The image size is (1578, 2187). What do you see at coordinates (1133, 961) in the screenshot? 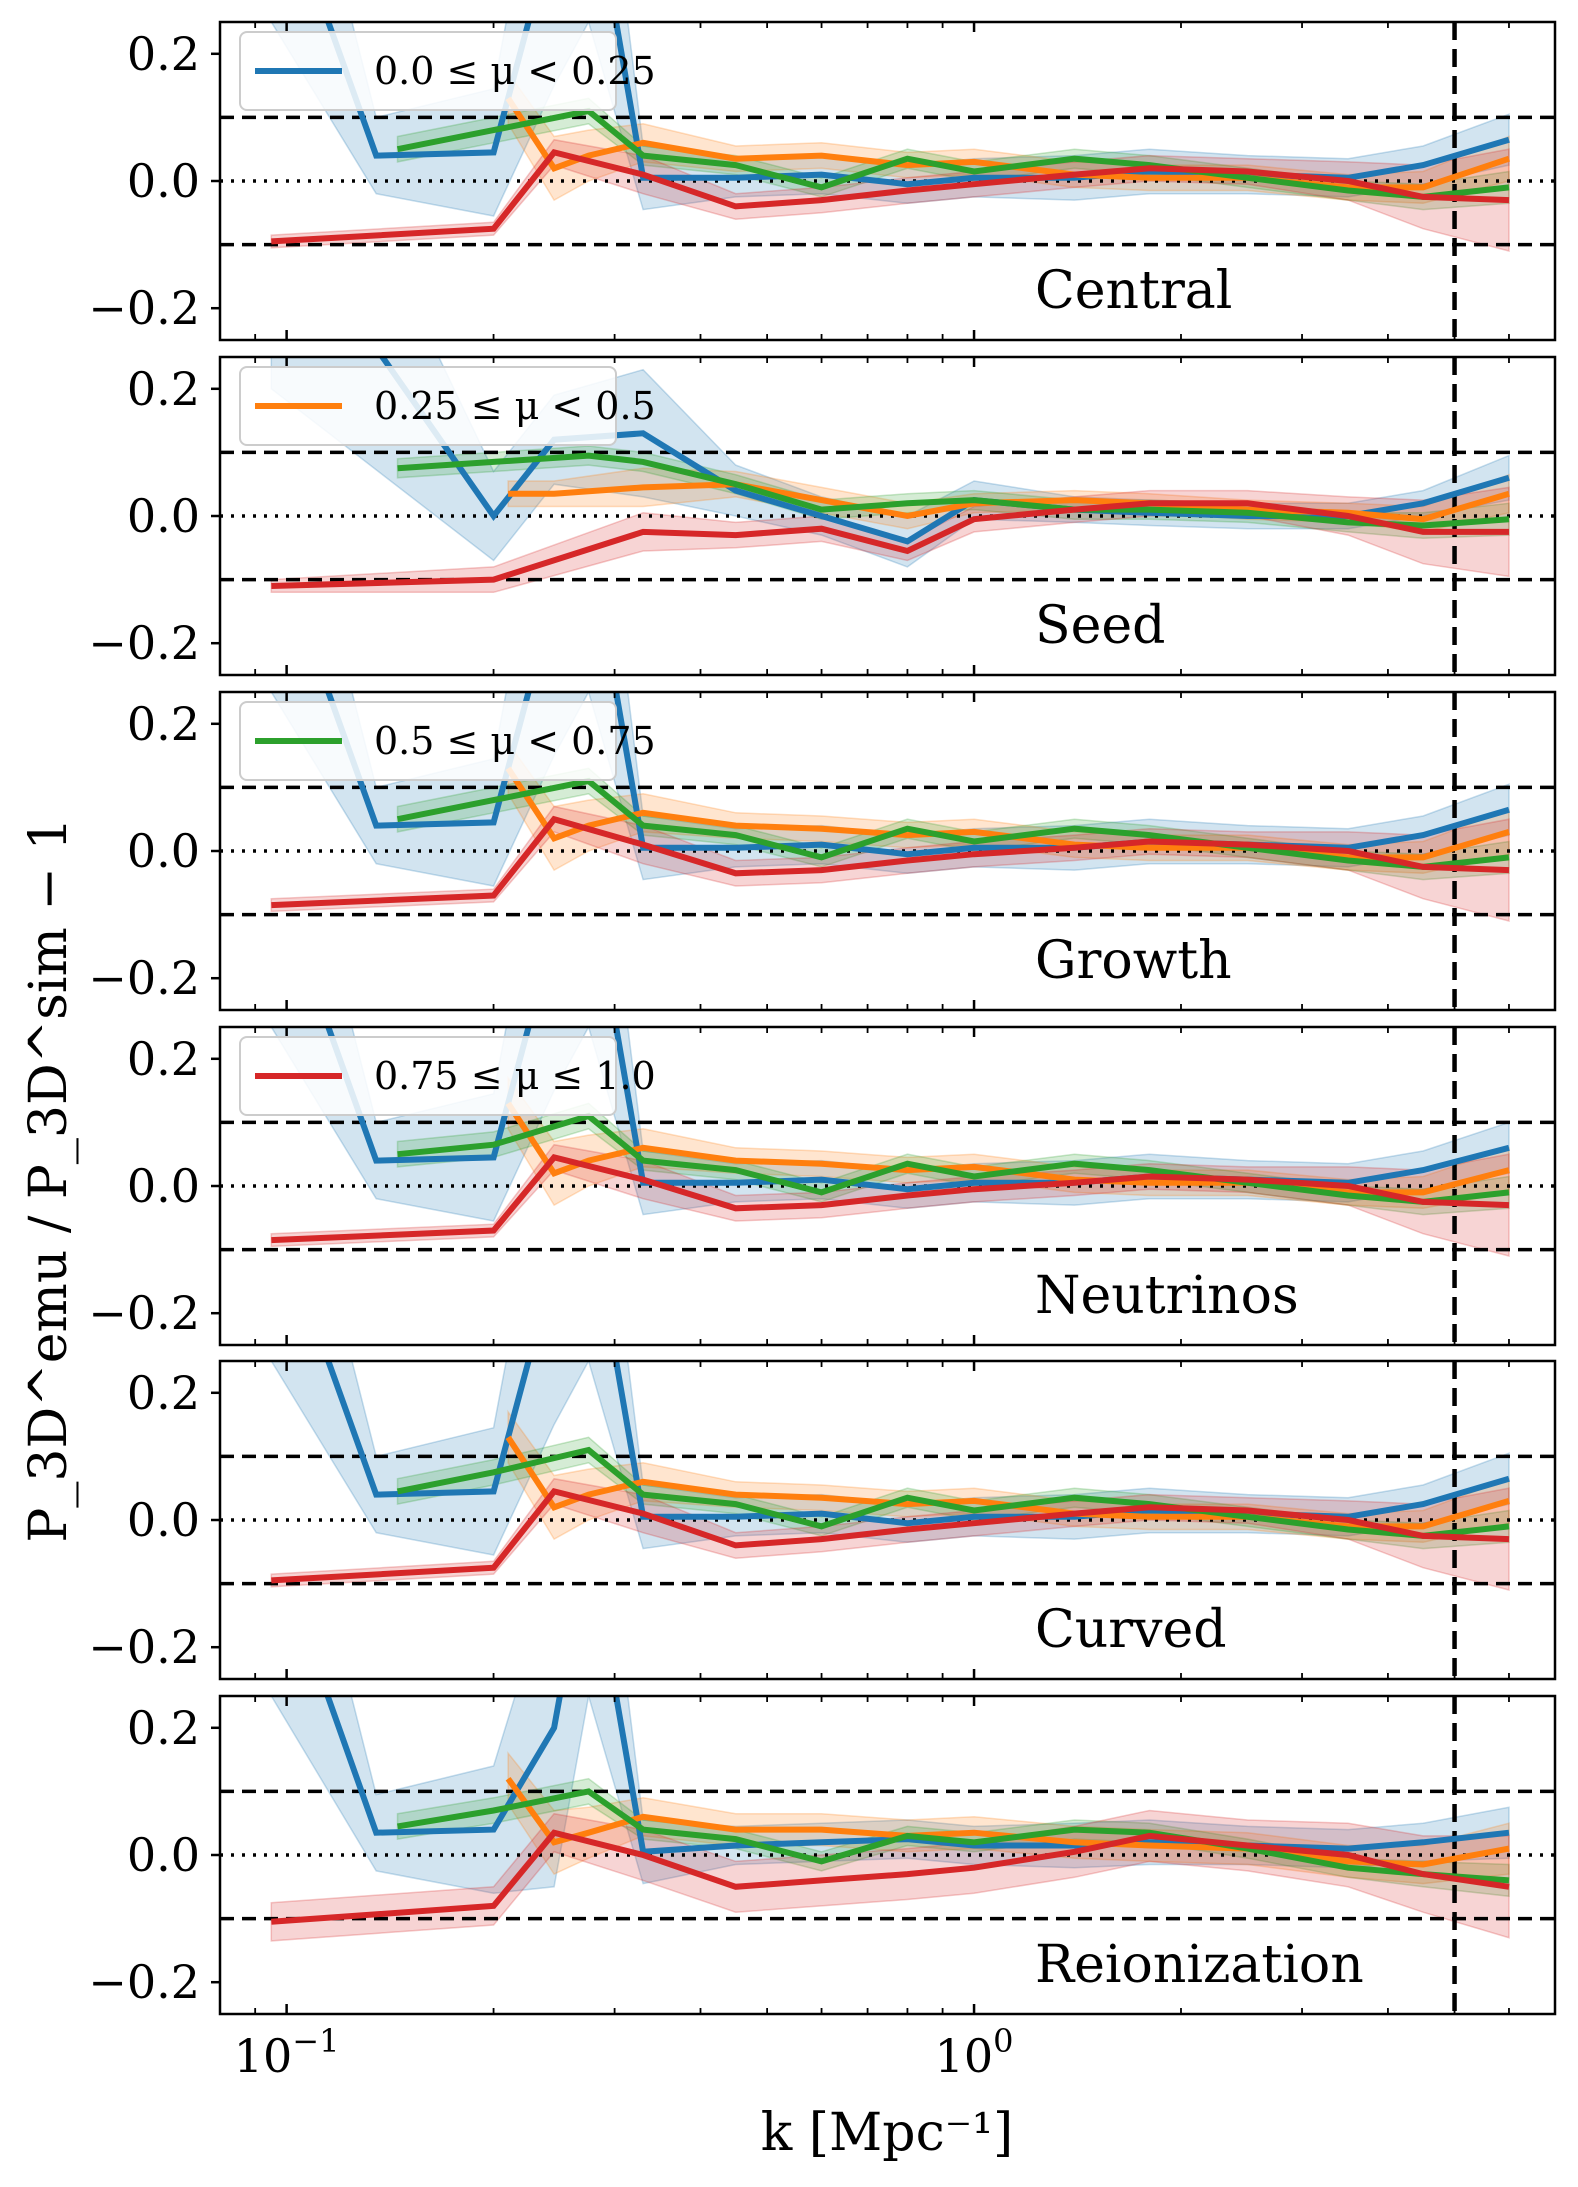
I see `panel-label: Growth` at bounding box center [1133, 961].